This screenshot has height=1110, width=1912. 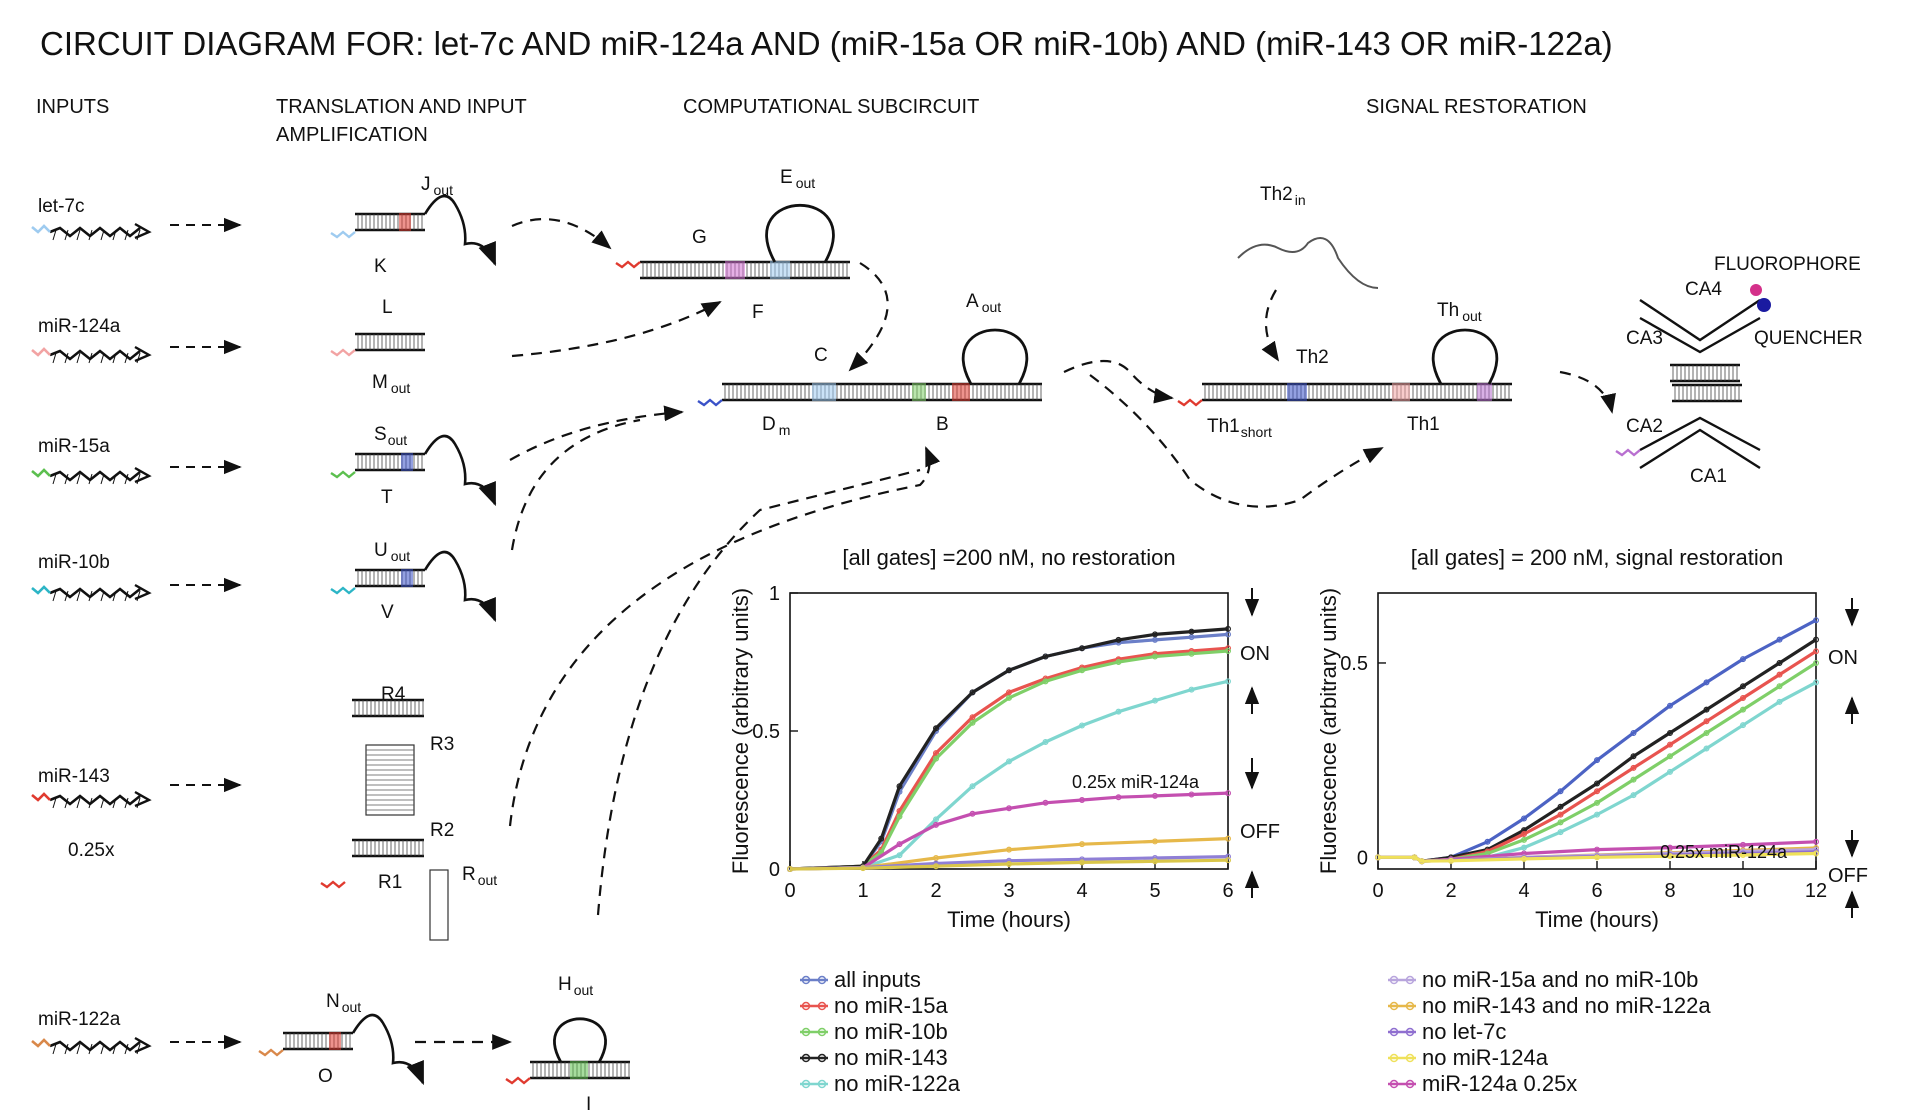 I want to click on legend-item: no miR-143 and no miR-122a, so click(x=1549, y=1005).